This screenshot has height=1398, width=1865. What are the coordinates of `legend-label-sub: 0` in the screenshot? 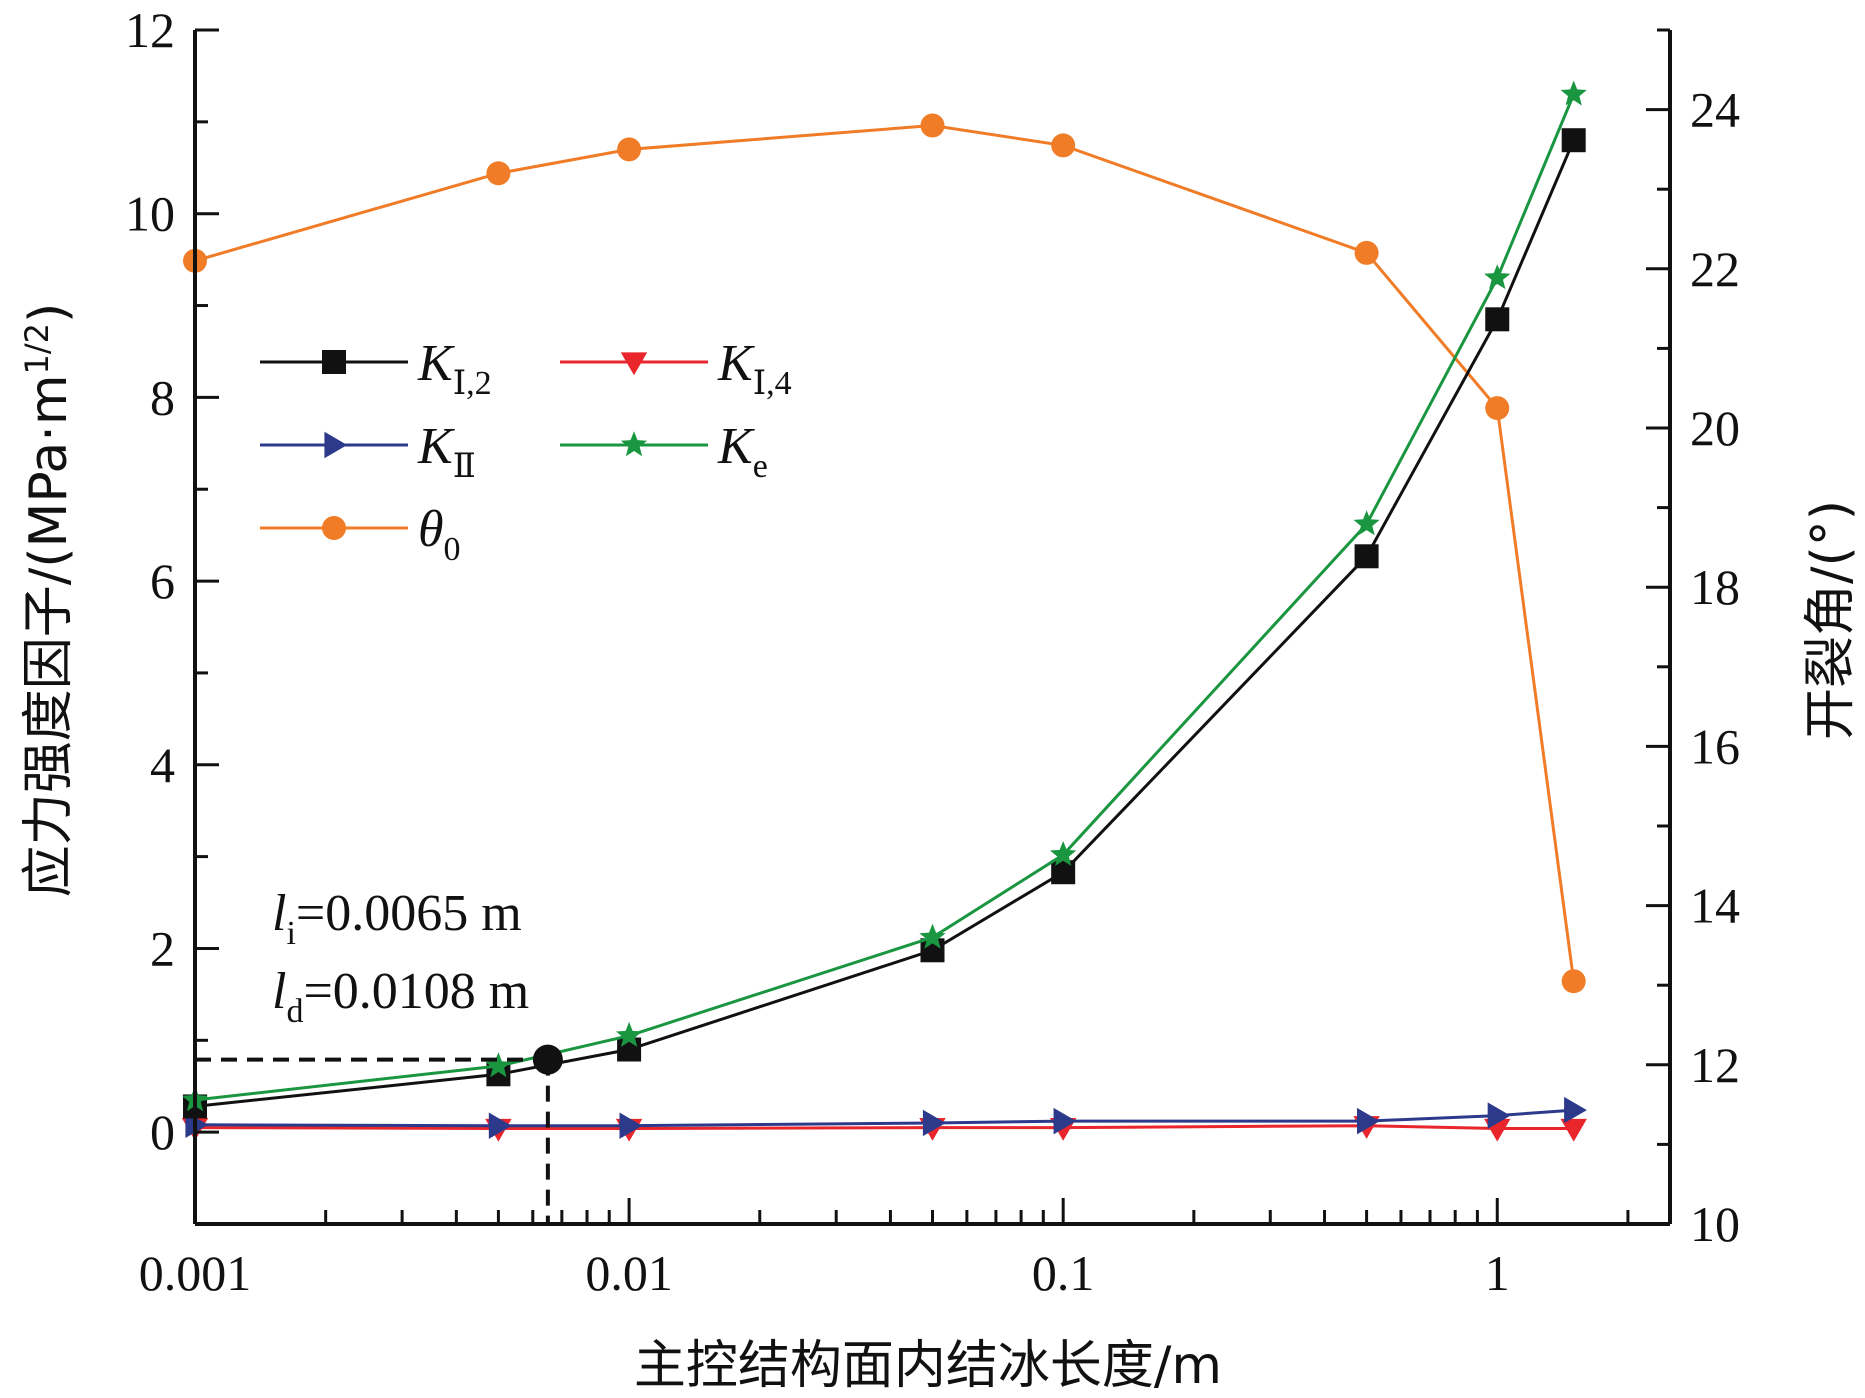 It's located at (452, 549).